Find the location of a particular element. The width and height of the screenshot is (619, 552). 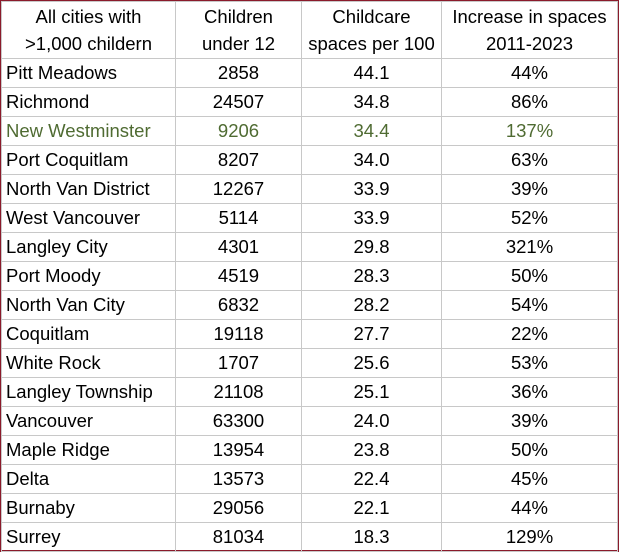

header-children-line-1: Children is located at coordinates (238, 16).